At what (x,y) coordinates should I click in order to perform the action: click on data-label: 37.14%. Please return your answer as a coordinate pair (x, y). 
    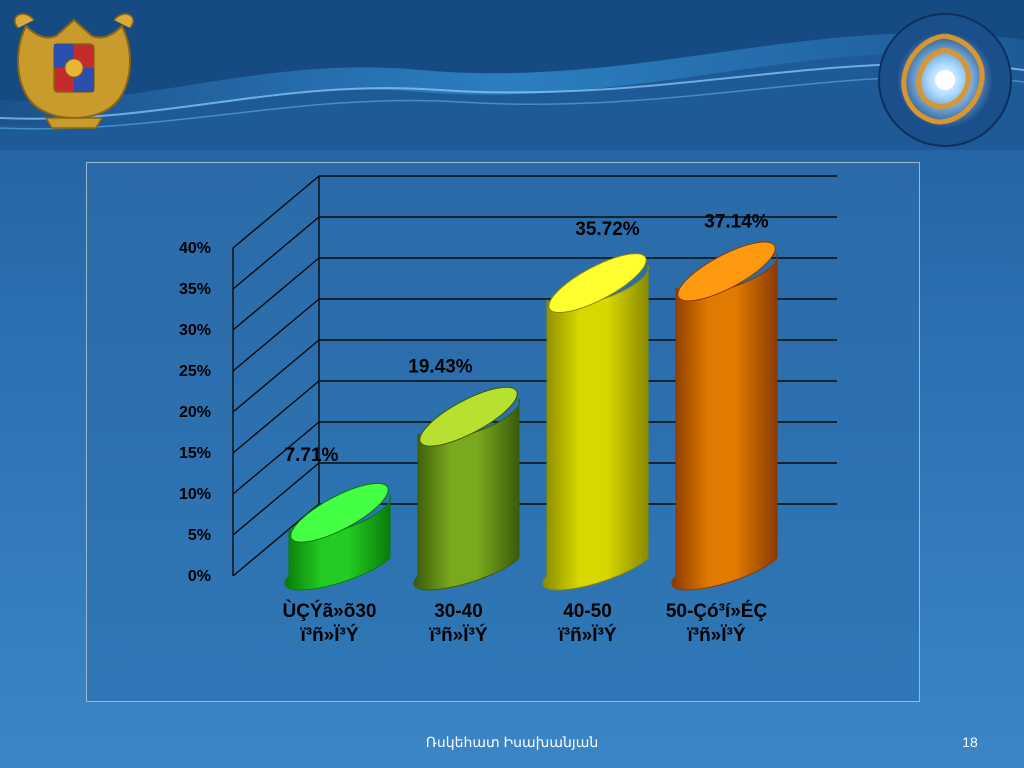
    Looking at the image, I should click on (736, 221).